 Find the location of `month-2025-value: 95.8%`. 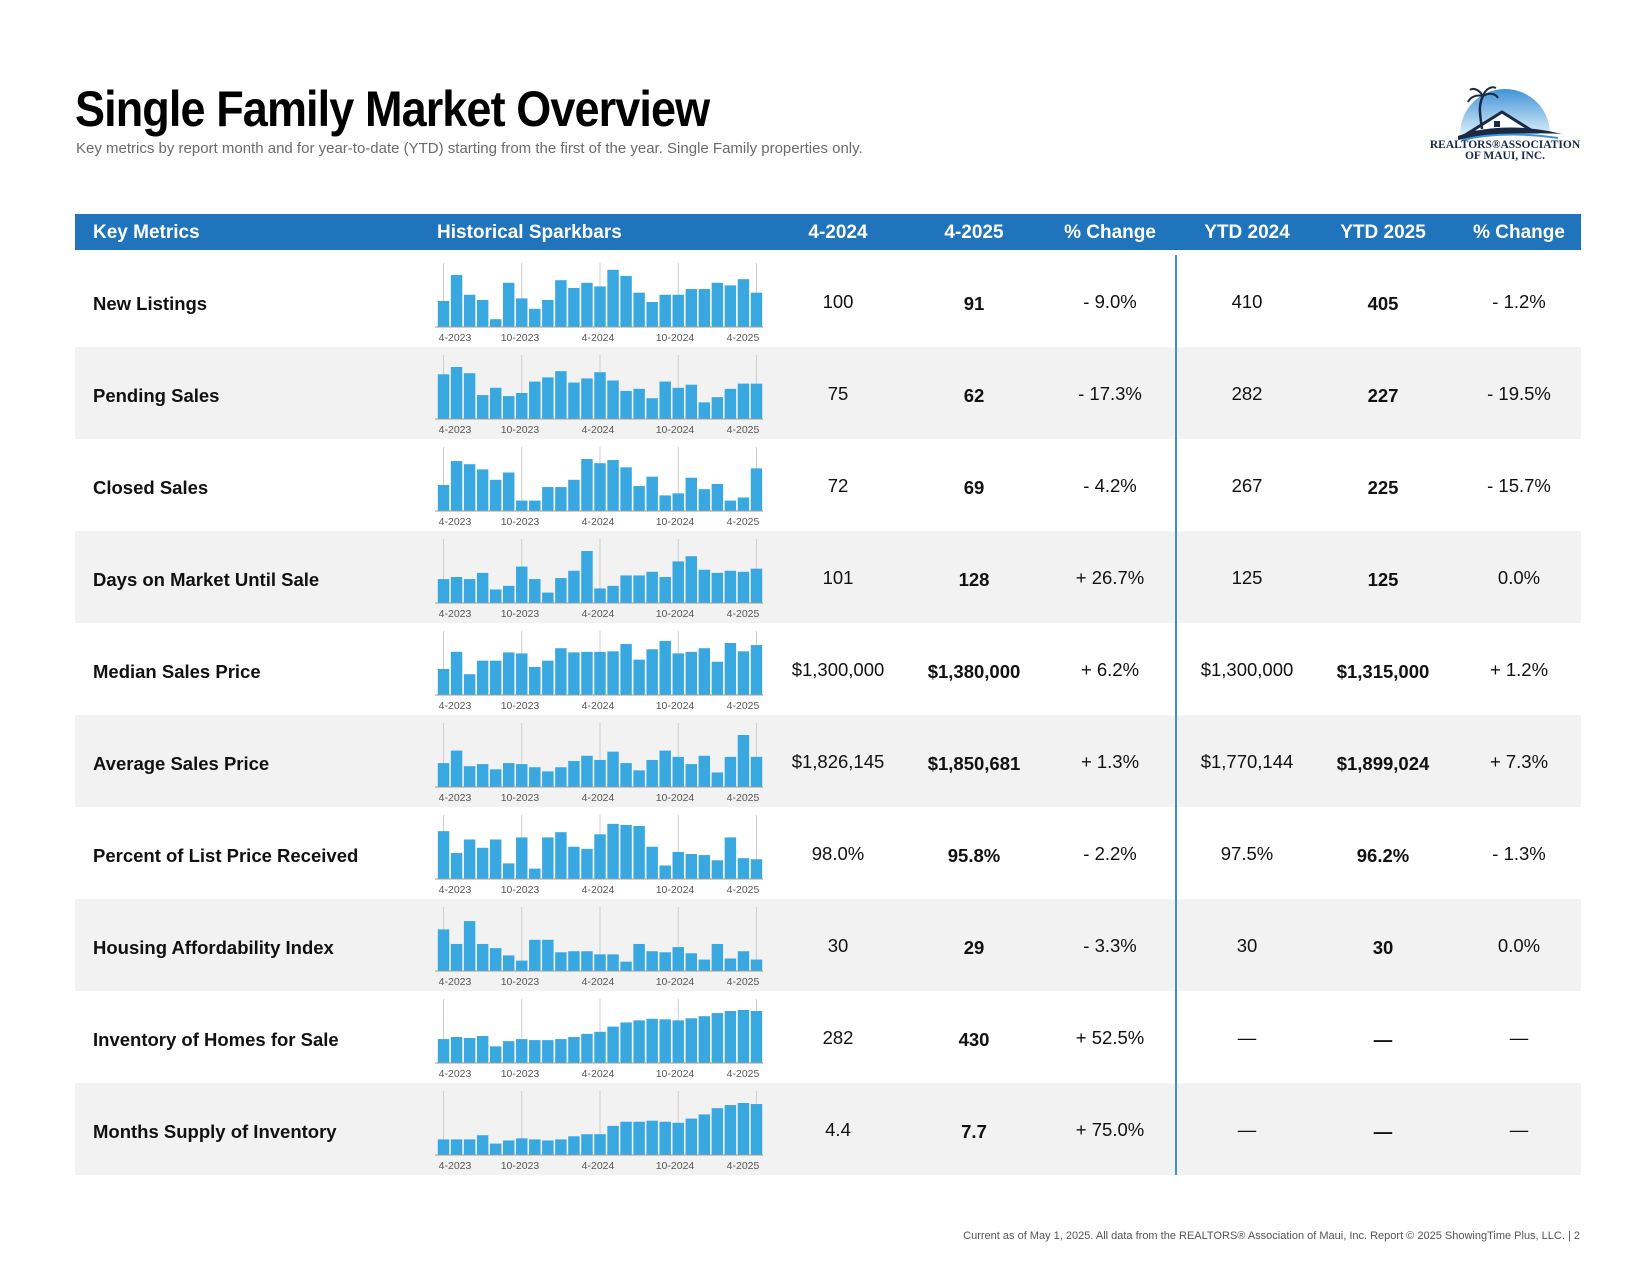

month-2025-value: 95.8% is located at coordinates (974, 855).